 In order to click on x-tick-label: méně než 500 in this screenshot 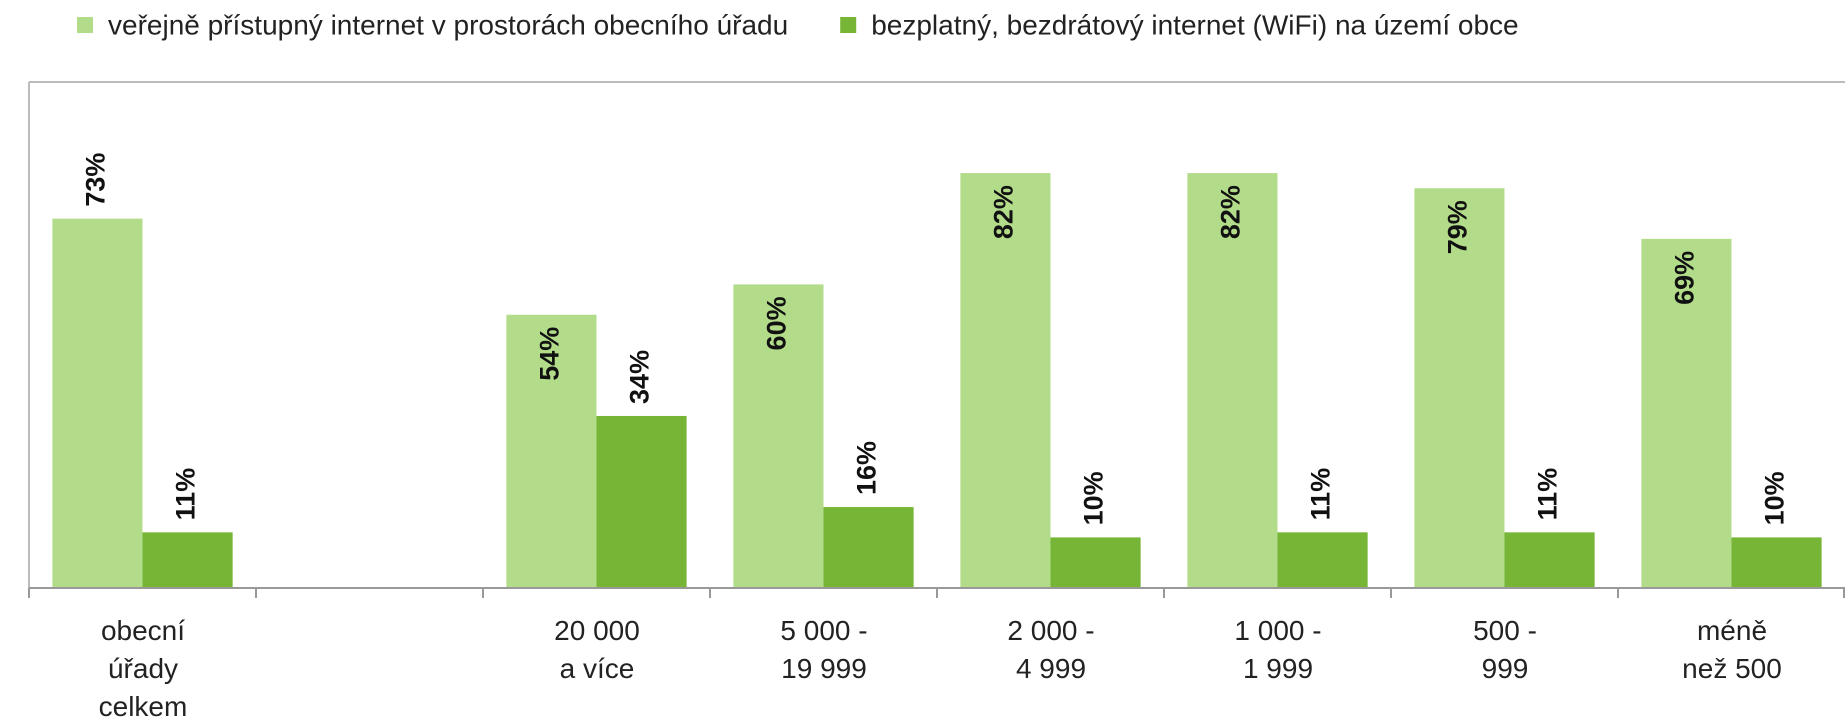, I will do `click(1732, 649)`.